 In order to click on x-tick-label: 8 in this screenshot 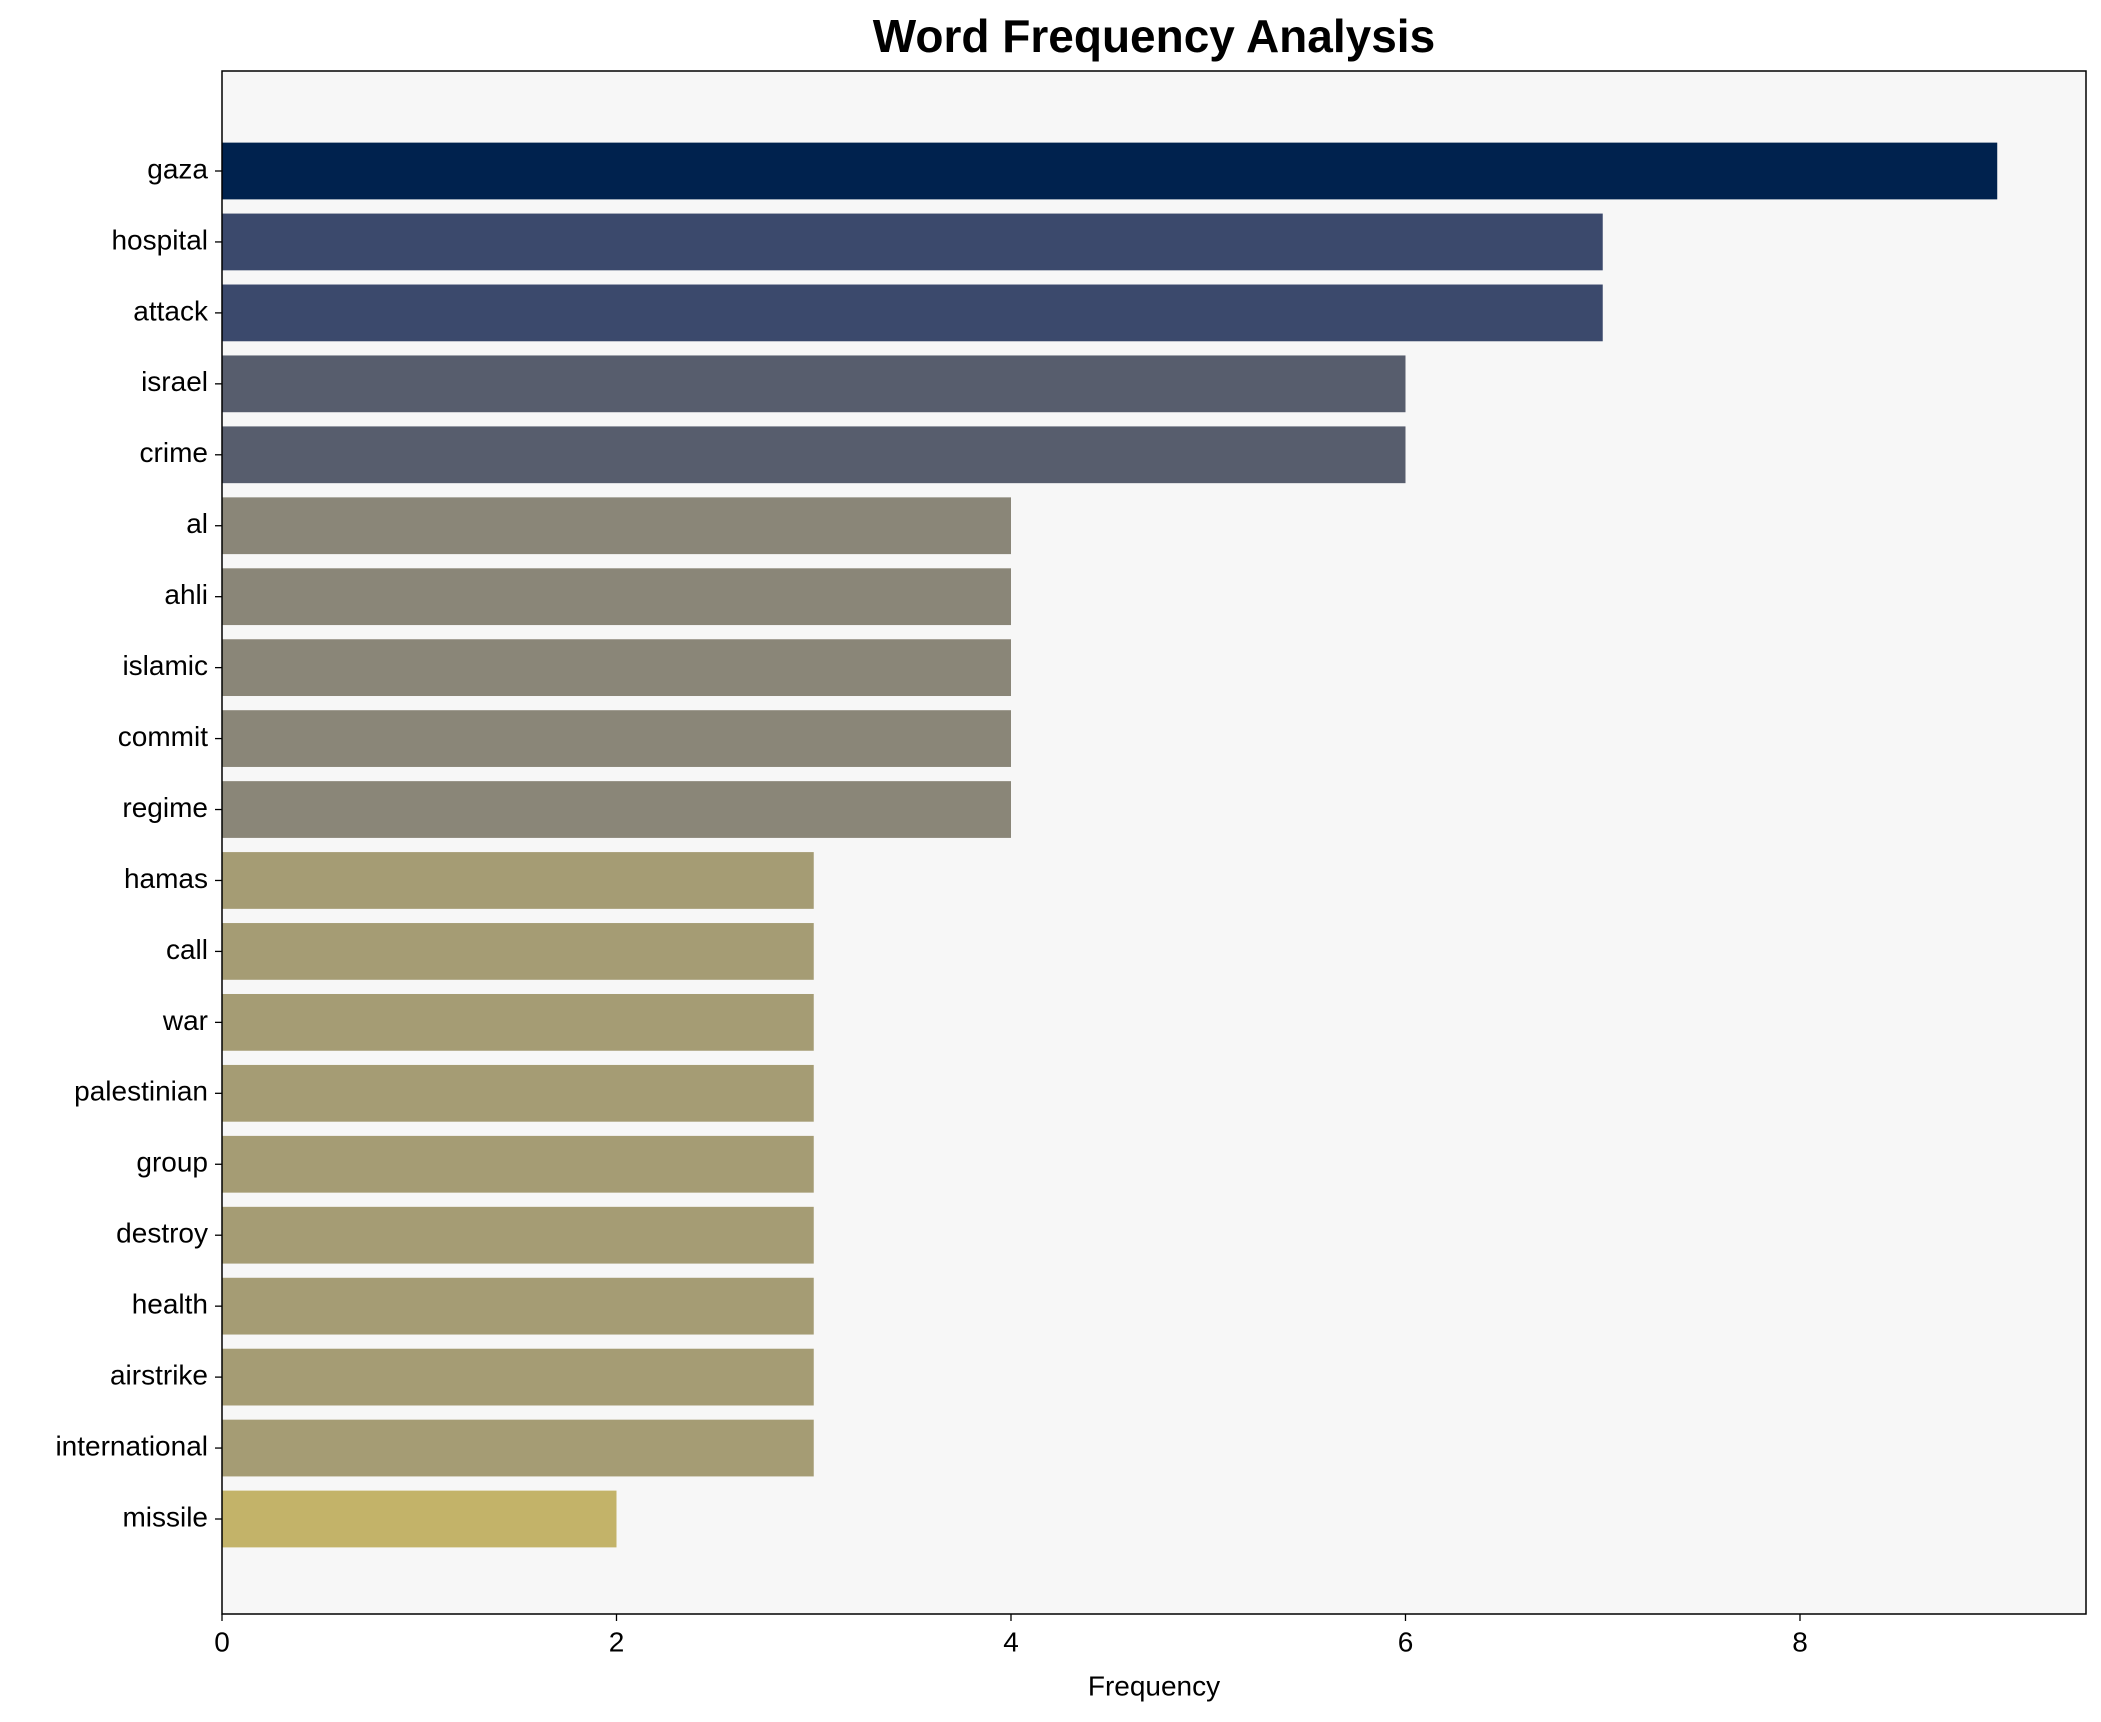, I will do `click(1800, 1641)`.